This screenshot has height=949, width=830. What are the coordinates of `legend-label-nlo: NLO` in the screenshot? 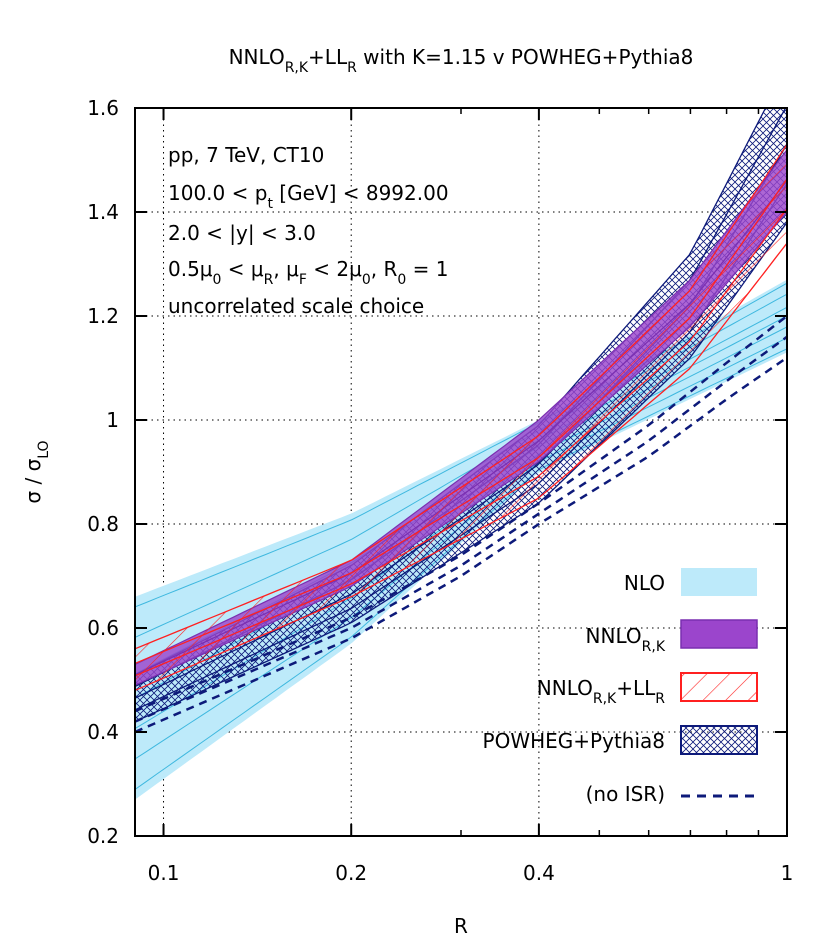 It's located at (644, 583).